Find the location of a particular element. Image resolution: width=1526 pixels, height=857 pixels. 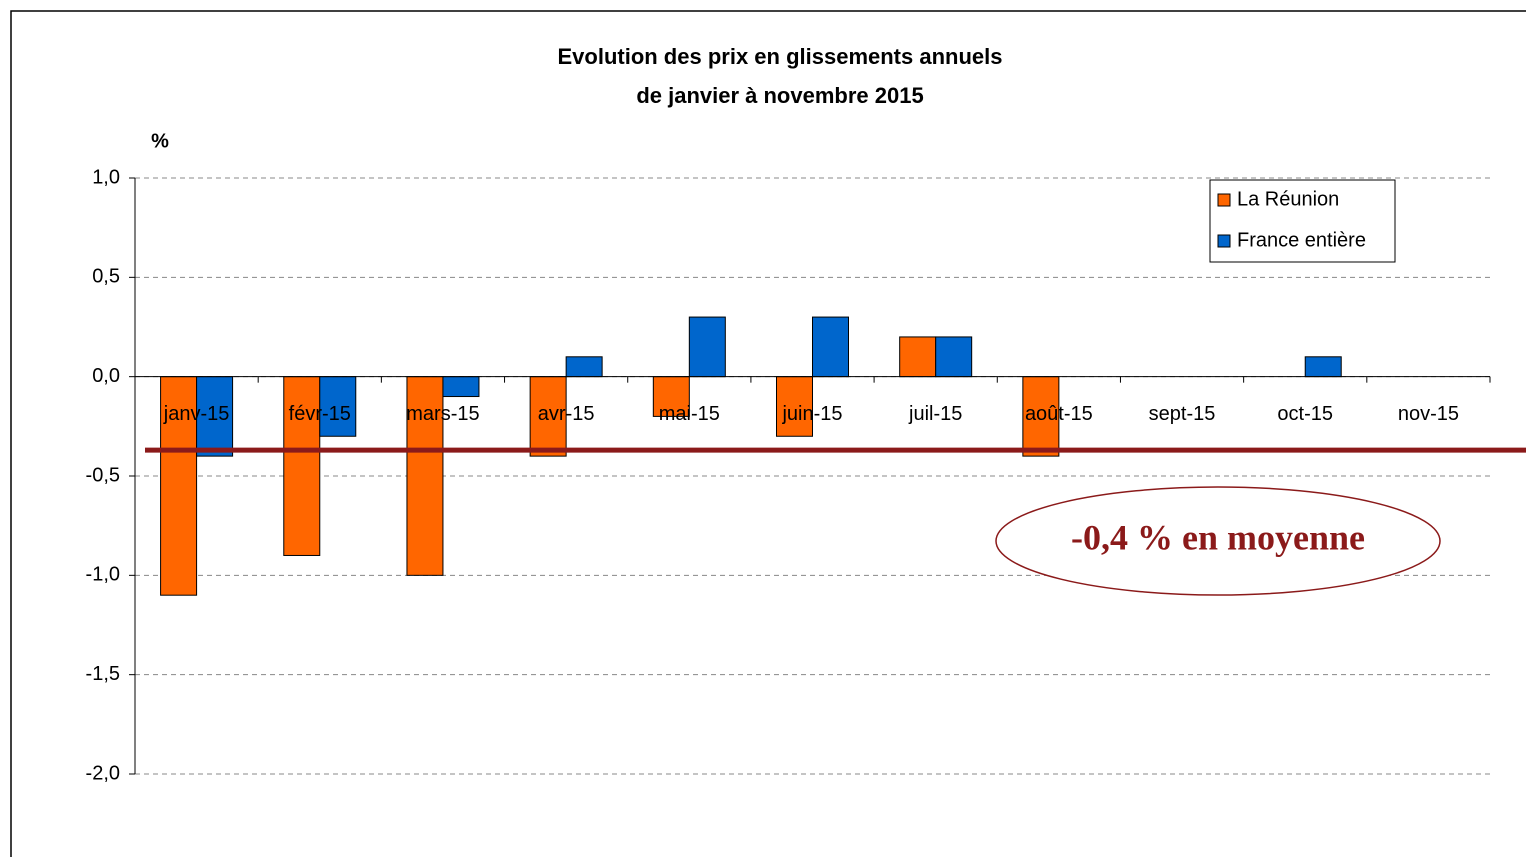

y-tick-label: -2,0 is located at coordinates (103, 773).